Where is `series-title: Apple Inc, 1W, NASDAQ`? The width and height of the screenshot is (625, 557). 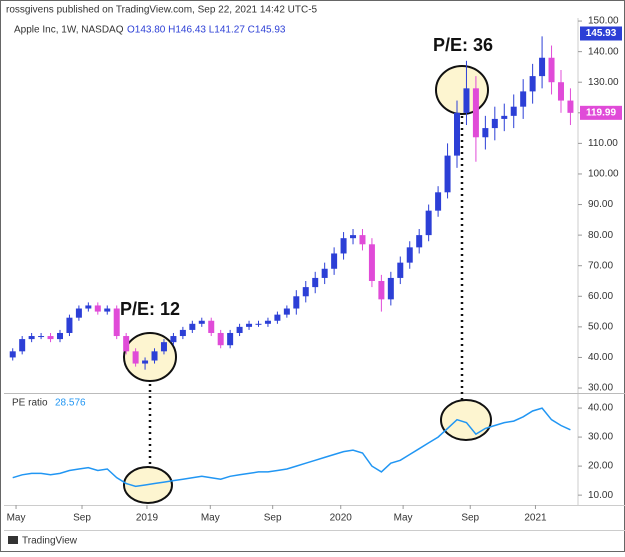
series-title: Apple Inc, 1W, NASDAQ is located at coordinates (69, 30).